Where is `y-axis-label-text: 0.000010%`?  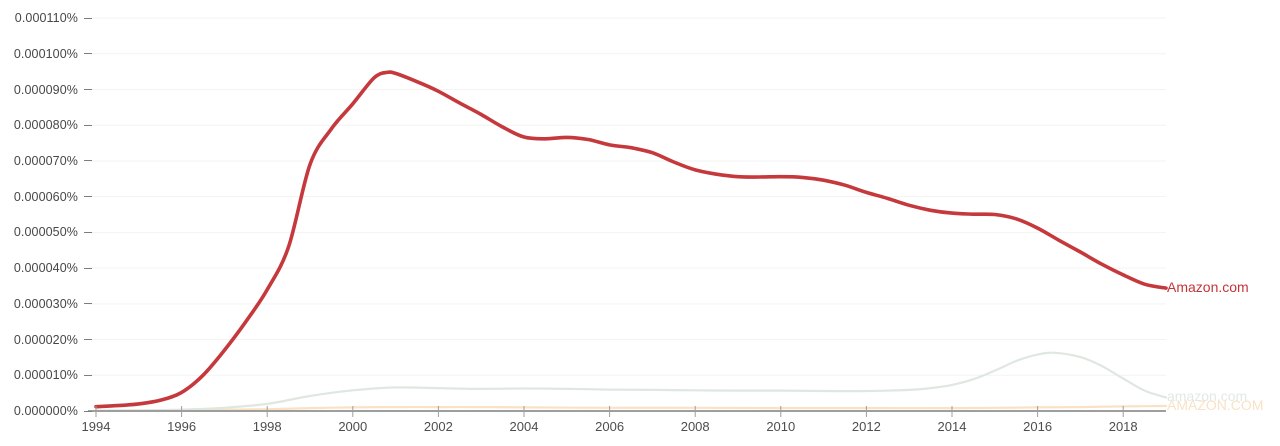 y-axis-label-text: 0.000010% is located at coordinates (45, 375).